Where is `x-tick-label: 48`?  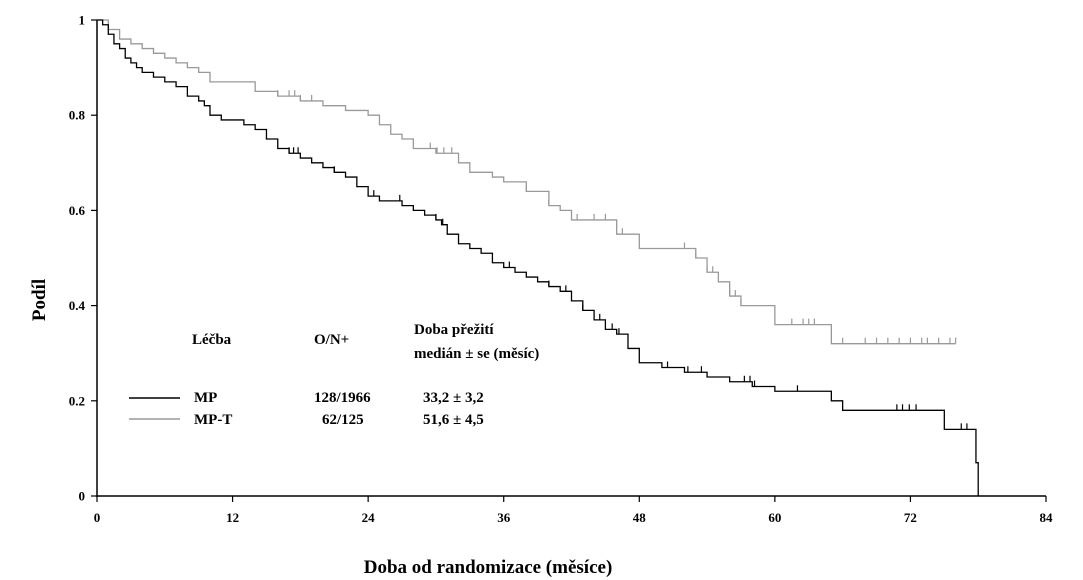 x-tick-label: 48 is located at coordinates (640, 517).